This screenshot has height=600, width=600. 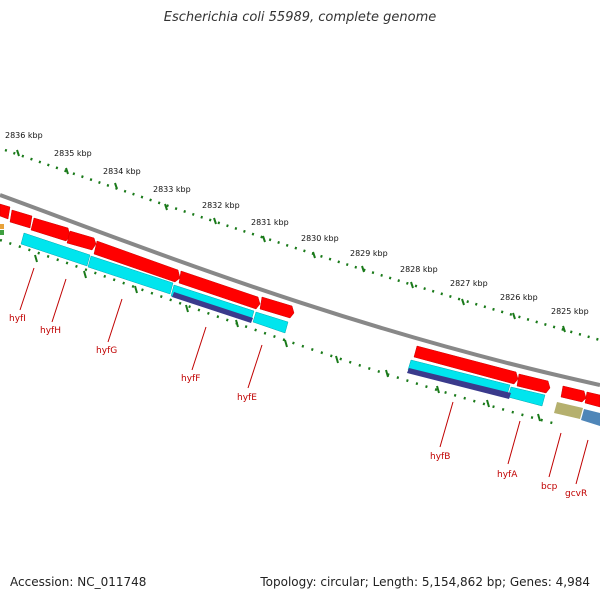 What do you see at coordinates (469, 283) in the screenshot?
I see `kbp-label: 2827 kbp` at bounding box center [469, 283].